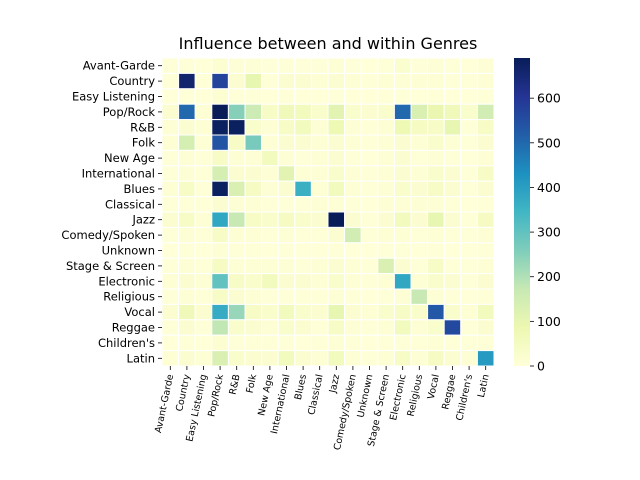  What do you see at coordinates (220, 96) in the screenshot?
I see `heatmap-cell-easy-listening-pop-rock` at bounding box center [220, 96].